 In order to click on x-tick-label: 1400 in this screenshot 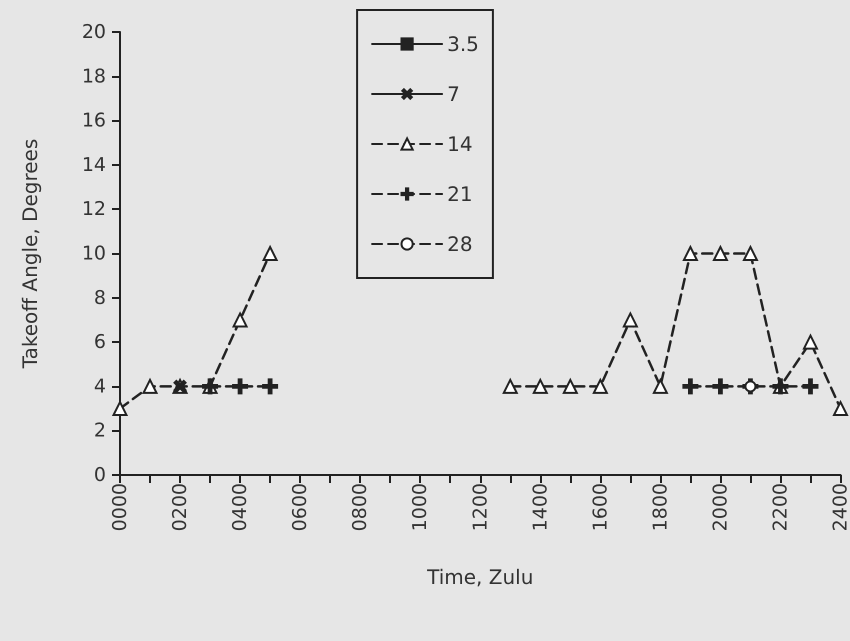, I will do `click(540, 507)`.